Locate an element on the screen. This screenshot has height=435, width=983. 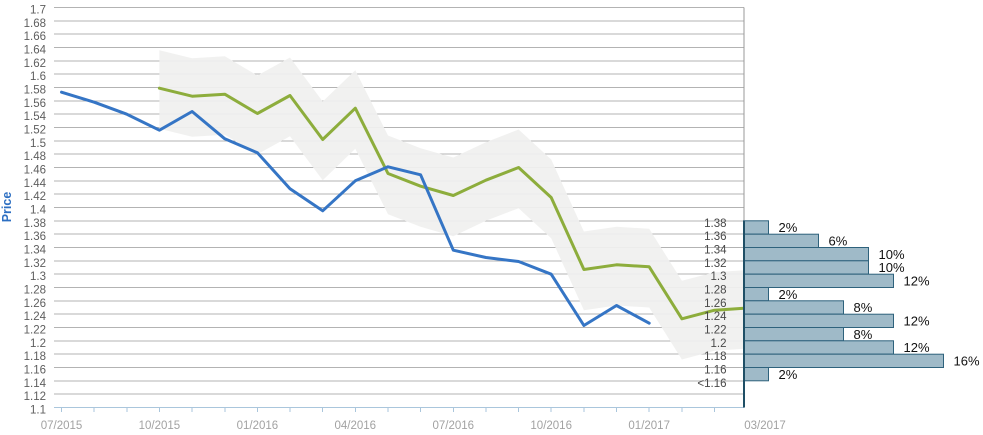
svg-text: <1.16 is located at coordinates (711, 384).